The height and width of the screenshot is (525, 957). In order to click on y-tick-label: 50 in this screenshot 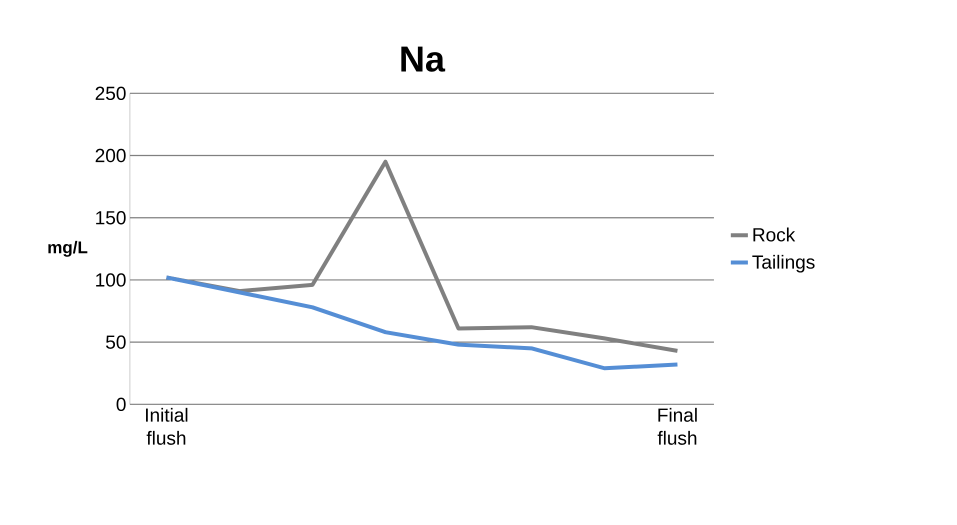, I will do `click(116, 342)`.